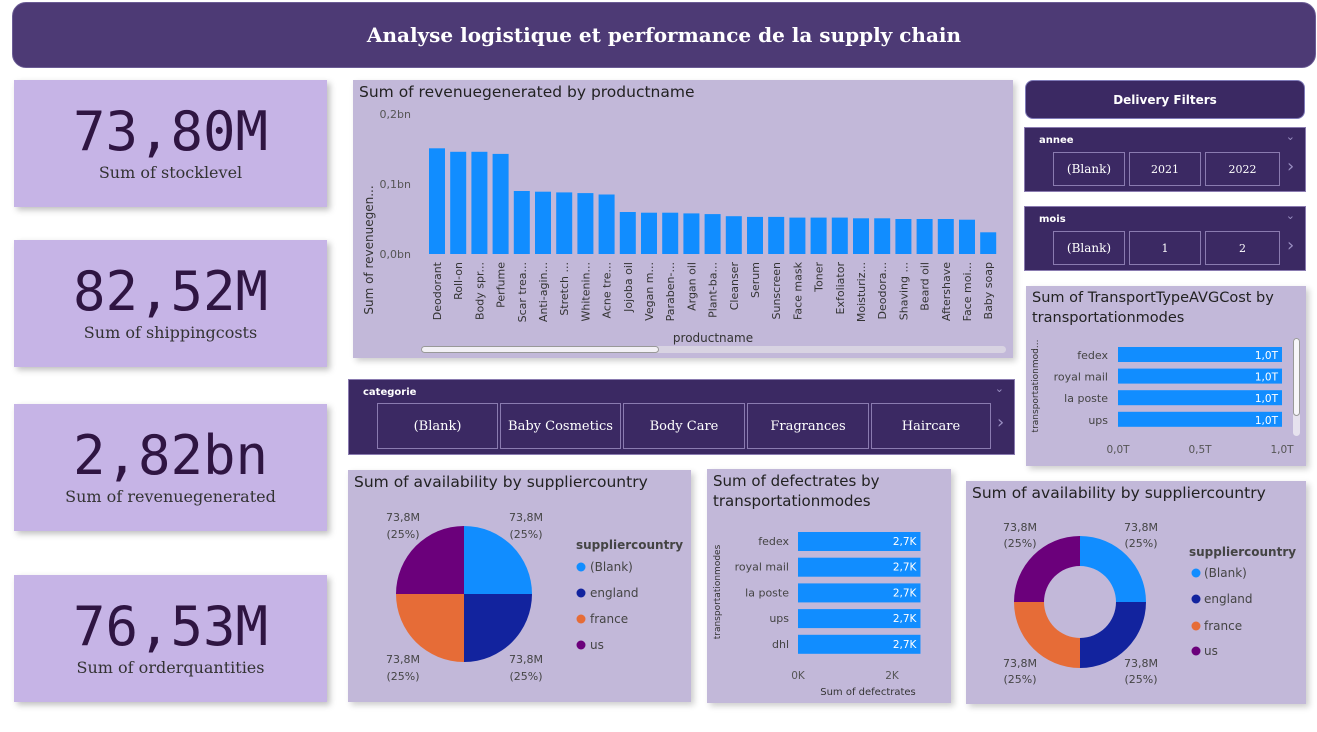  I want to click on vertical-scrollbar, so click(1296, 387).